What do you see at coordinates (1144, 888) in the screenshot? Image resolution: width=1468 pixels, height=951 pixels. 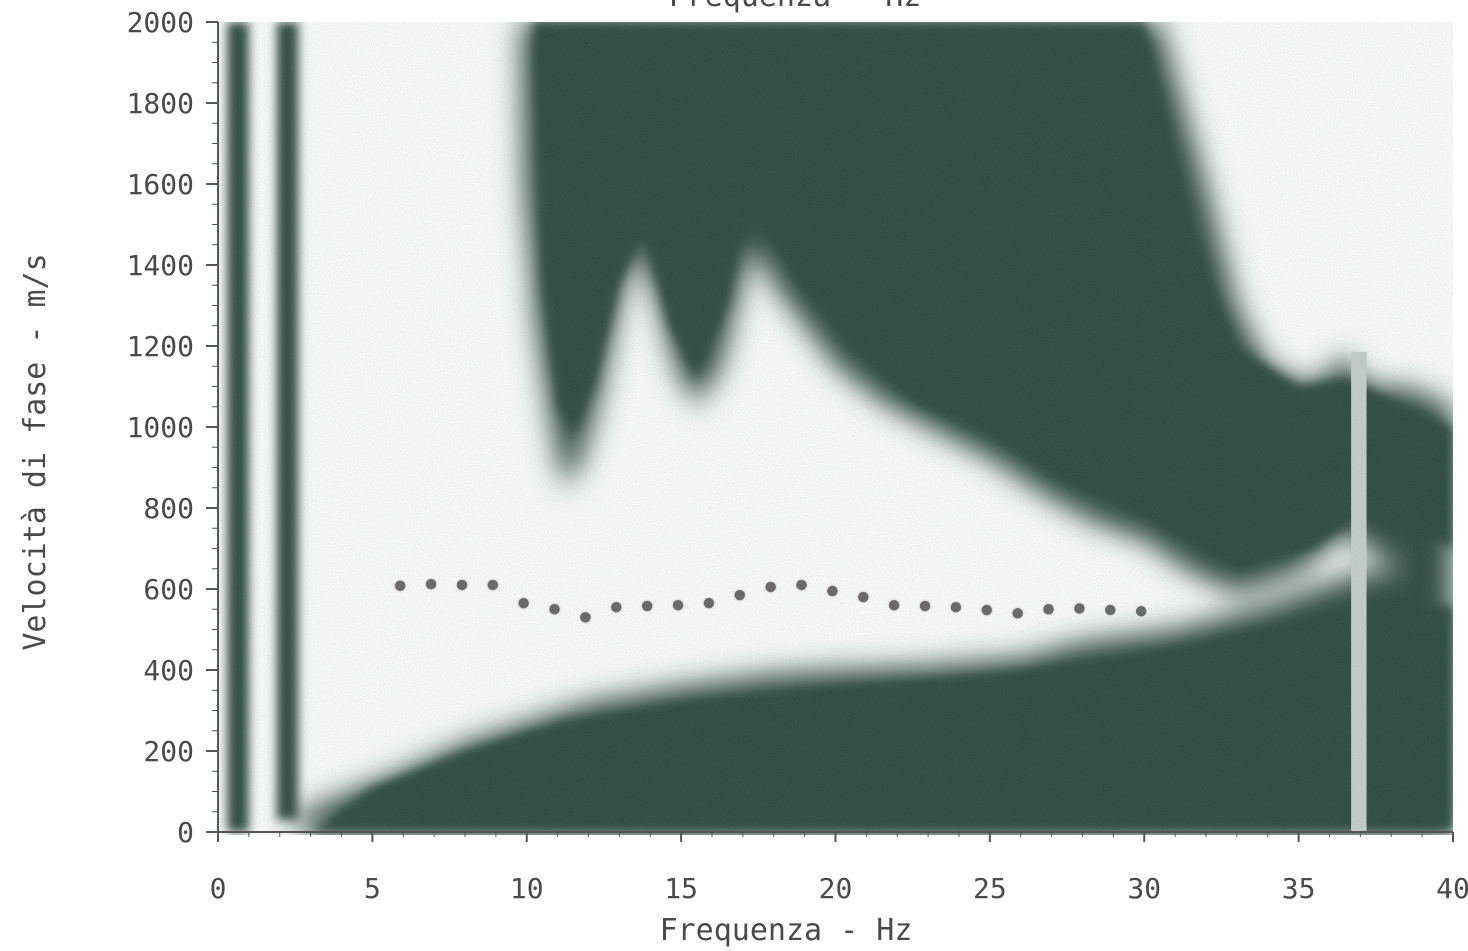 I see `x-tick-label: 30` at bounding box center [1144, 888].